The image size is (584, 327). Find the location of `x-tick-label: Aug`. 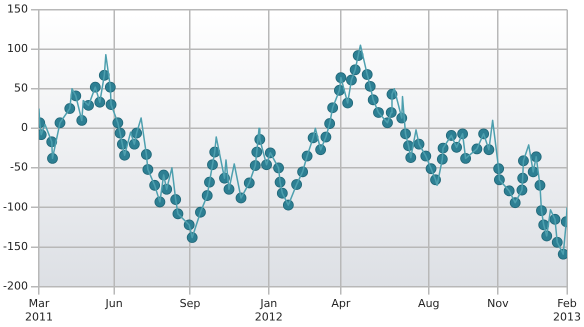

x-tick-label: Aug is located at coordinates (429, 303).